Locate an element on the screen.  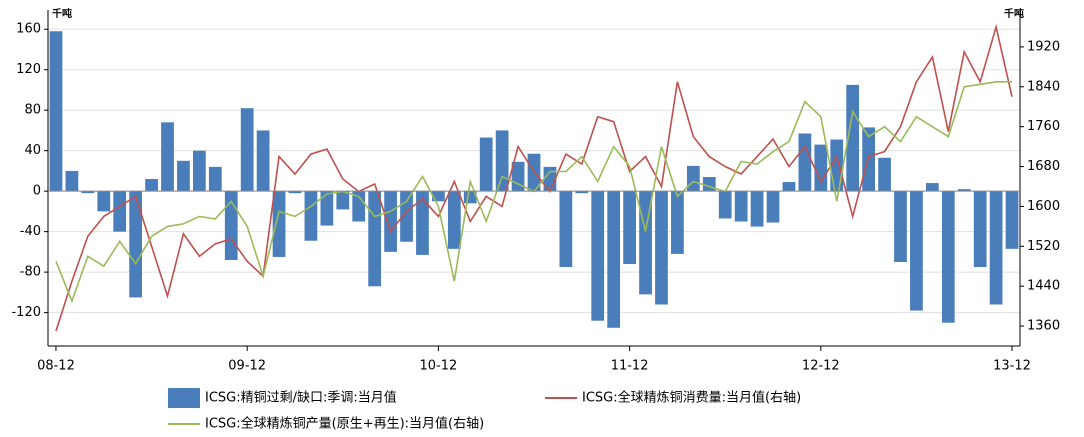
y-tick-label: 40 is located at coordinates (32, 150).